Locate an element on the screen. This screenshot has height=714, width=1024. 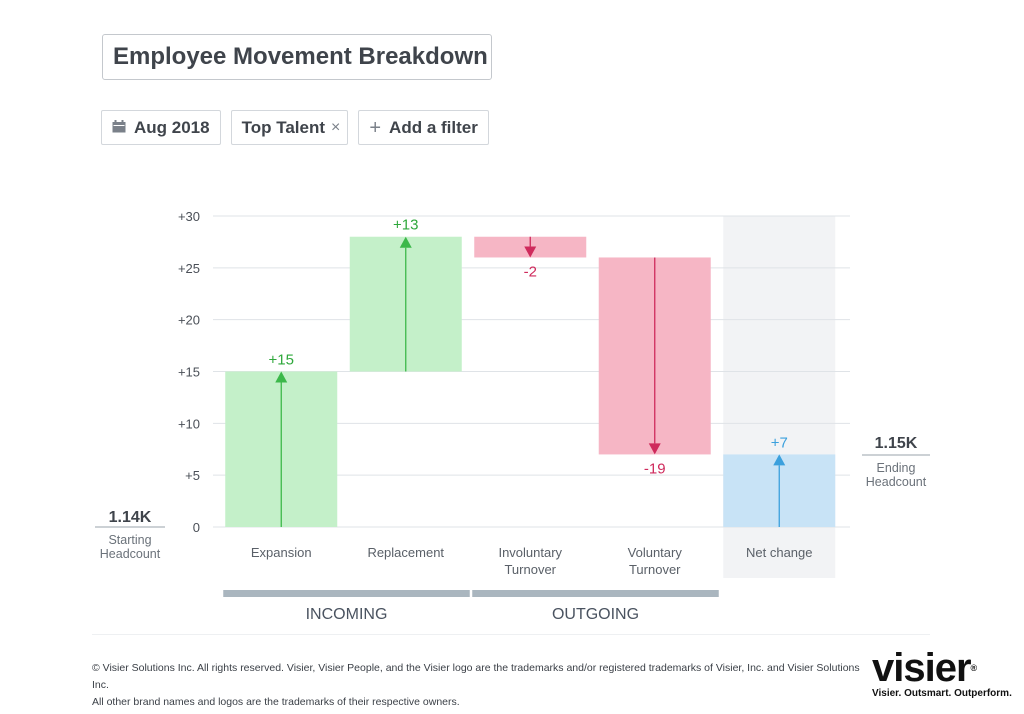
ending-headcount-label: Headcount is located at coordinates (896, 482).